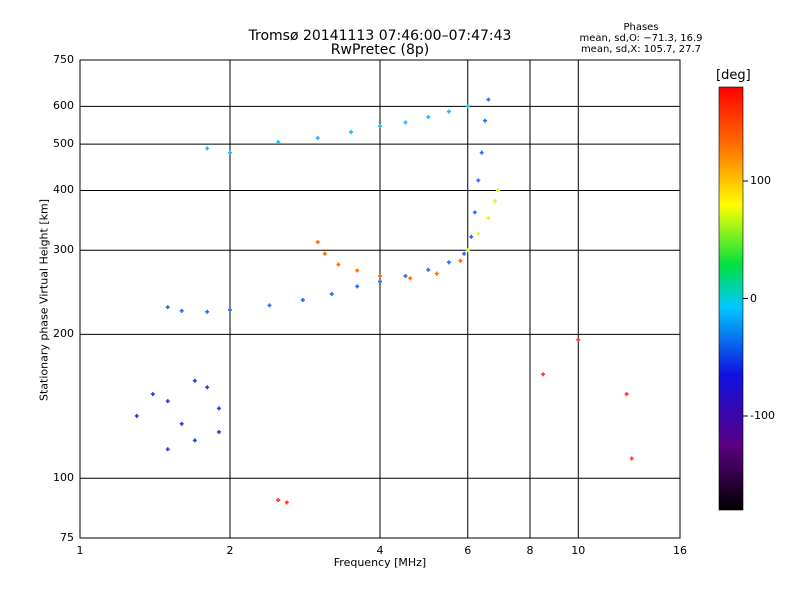  I want to click on phase-stats-heading: Phases, so click(641, 27).